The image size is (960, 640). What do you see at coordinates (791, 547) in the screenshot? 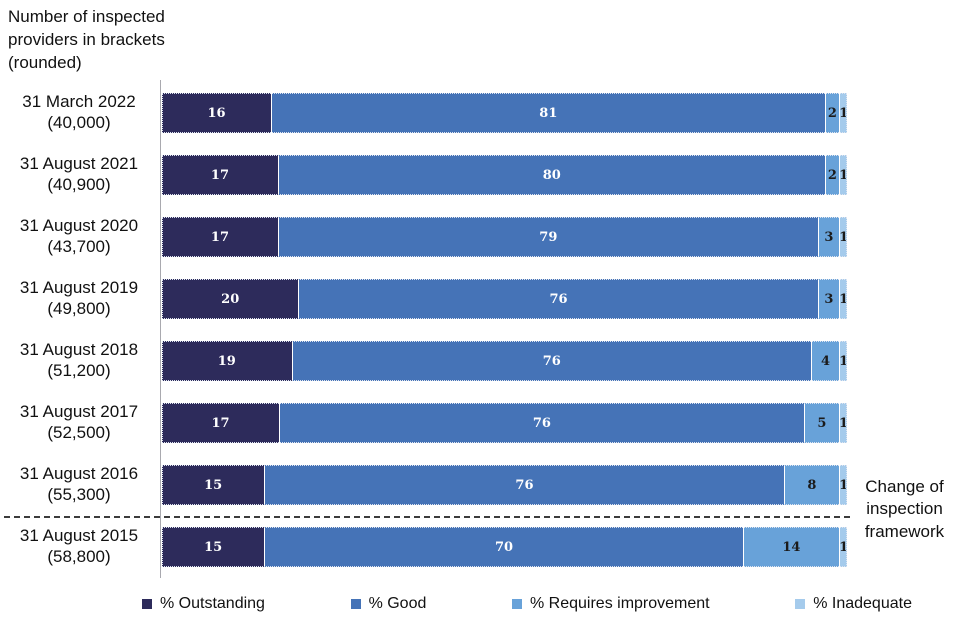
I see `segment-requires-improvement: 14` at bounding box center [791, 547].